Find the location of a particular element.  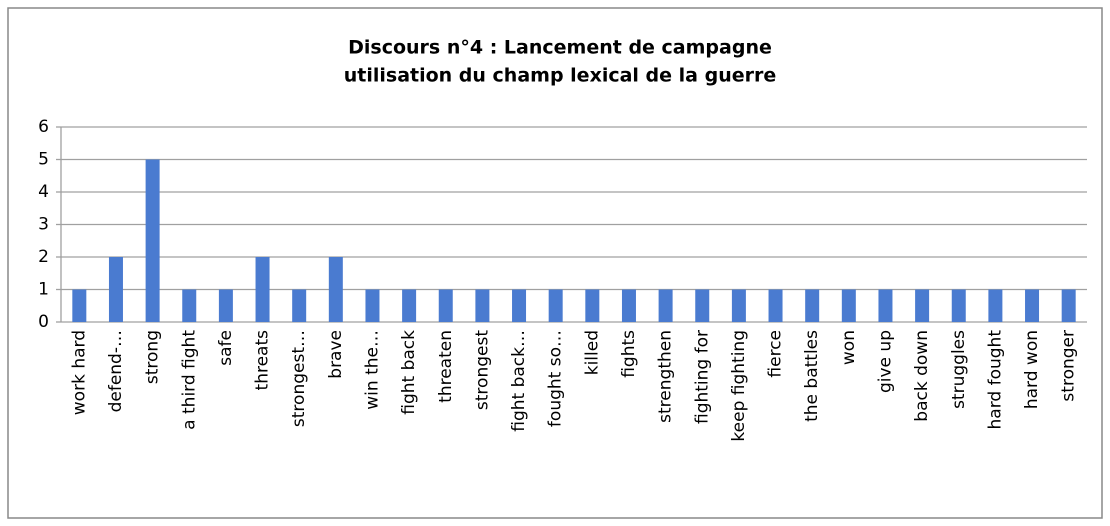

x-tick-label: fighting for is located at coordinates (702, 377).